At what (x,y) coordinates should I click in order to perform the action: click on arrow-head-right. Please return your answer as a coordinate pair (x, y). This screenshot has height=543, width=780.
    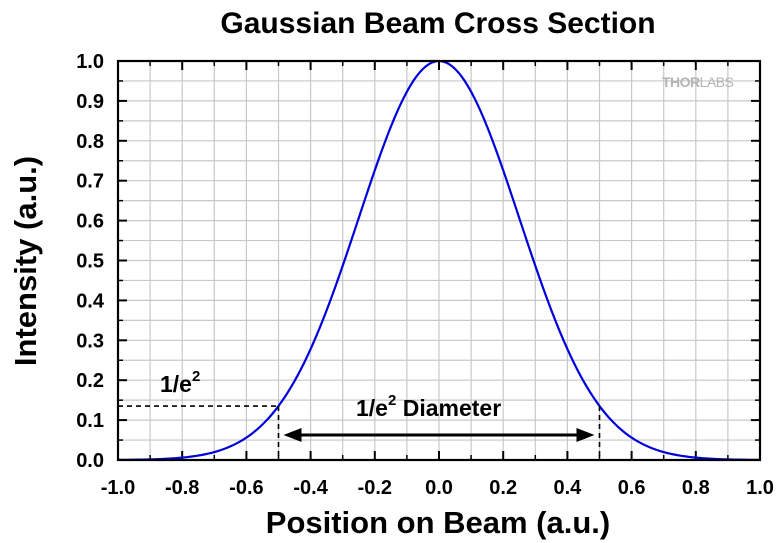
    Looking at the image, I should click on (585, 435).